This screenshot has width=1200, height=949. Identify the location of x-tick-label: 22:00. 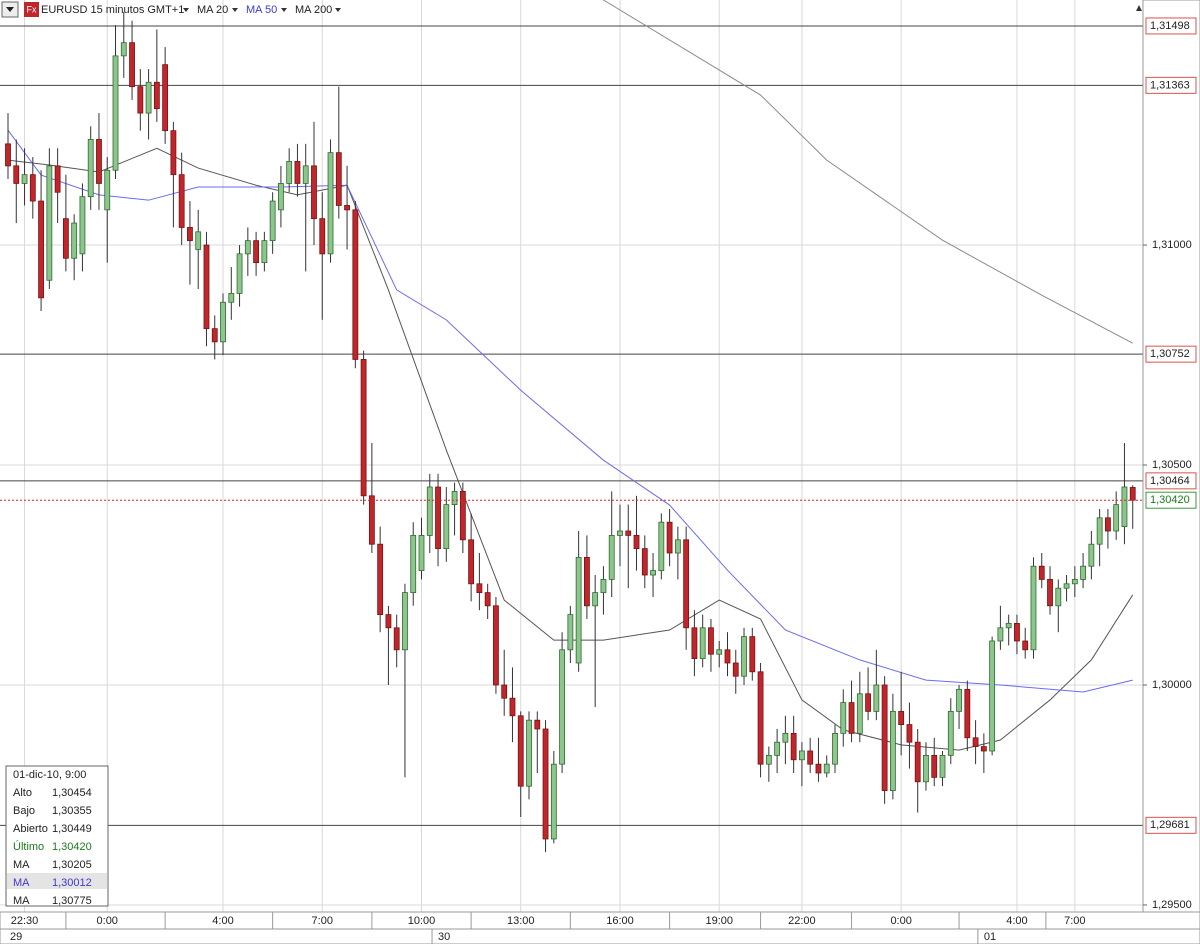
(802, 921).